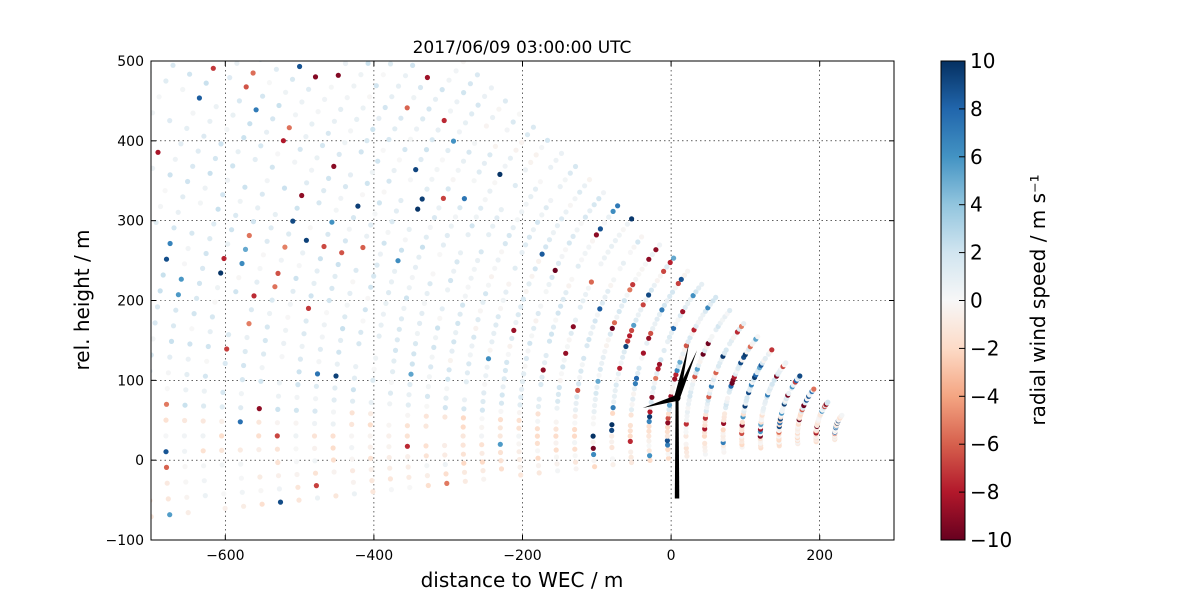  Describe the element at coordinates (1038, 299) in the screenshot. I see `colorbar-label: radial wind speed / m s⁻¹` at that location.